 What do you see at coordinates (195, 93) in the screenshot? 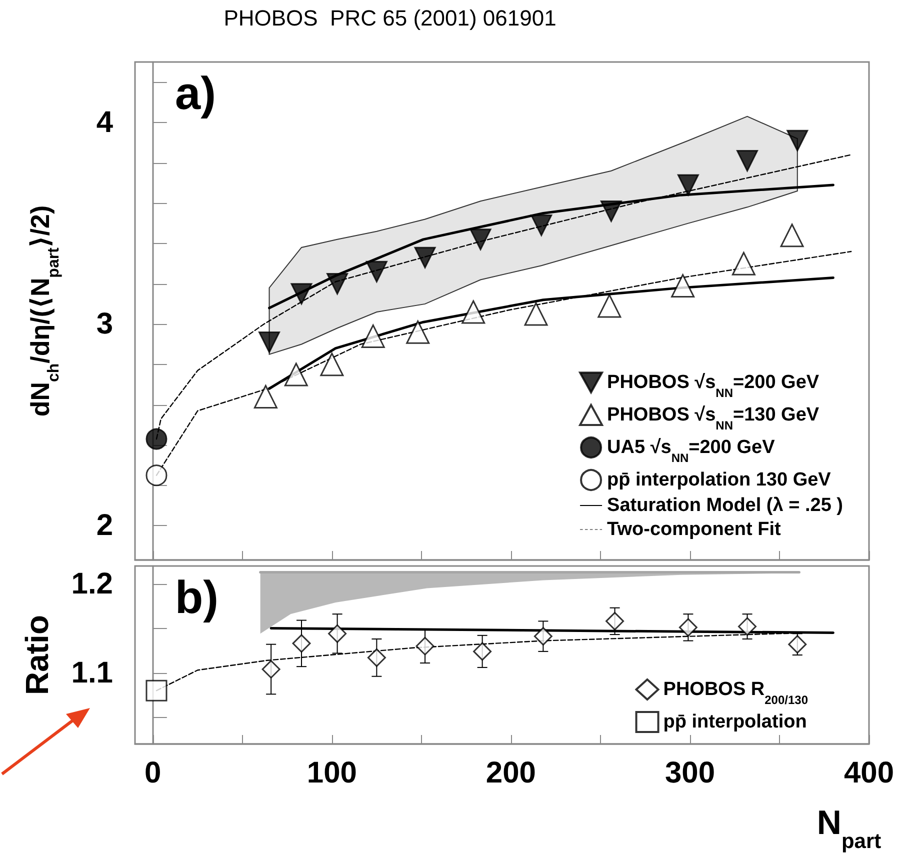
I see `annotation: a)` at bounding box center [195, 93].